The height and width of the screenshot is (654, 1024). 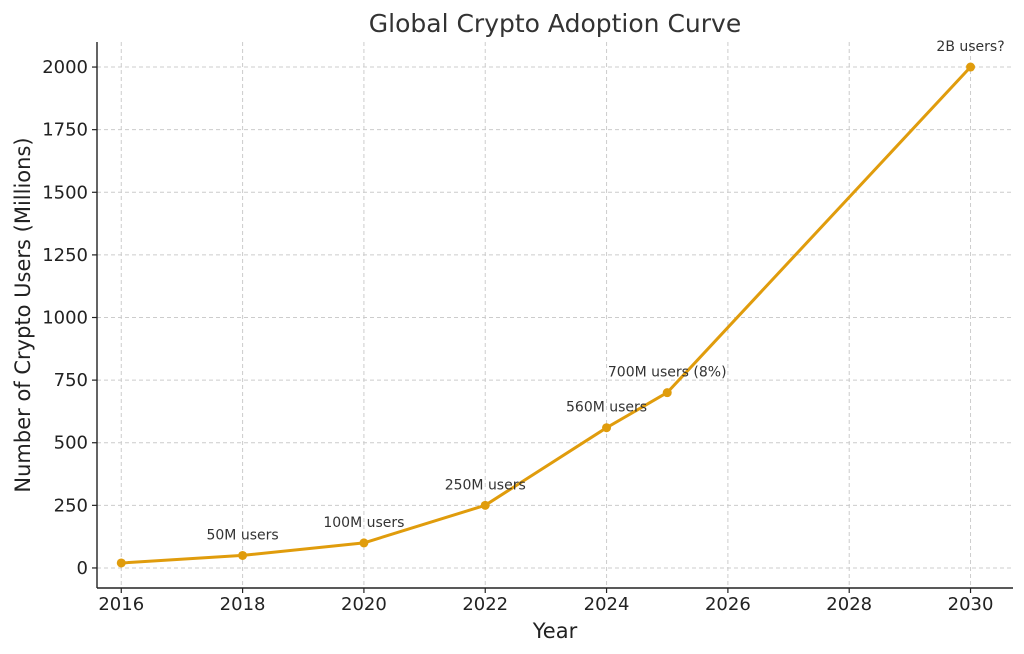 I want to click on data-annotation: 560M users, so click(x=606, y=408).